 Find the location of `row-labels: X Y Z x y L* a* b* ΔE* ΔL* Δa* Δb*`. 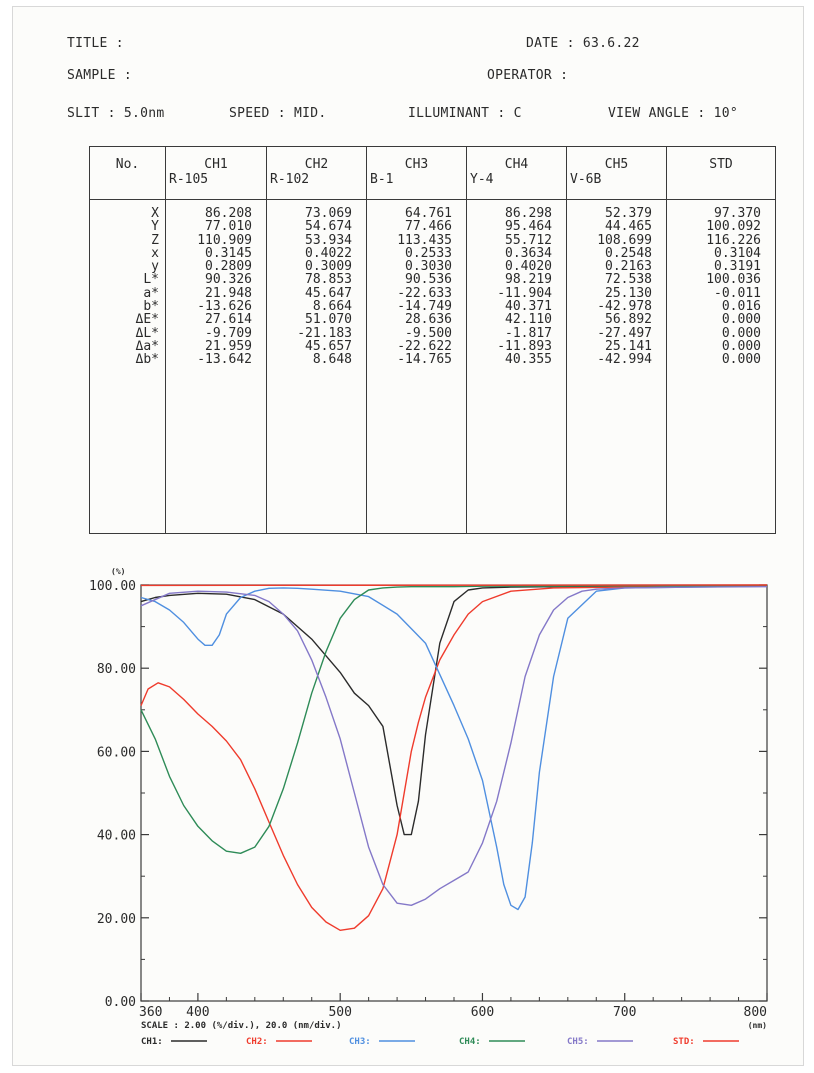

row-labels: X Y Z x y L* a* b* ΔE* ΔL* Δa* Δb* is located at coordinates (147, 287).